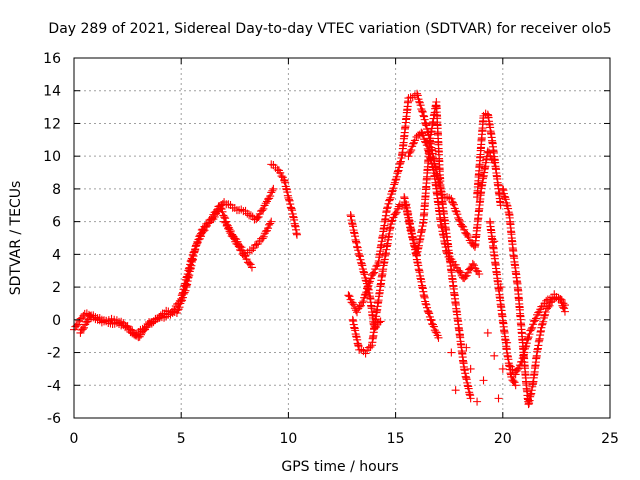  Describe the element at coordinates (56, 288) in the screenshot. I see `y-tick-label: 2` at that location.